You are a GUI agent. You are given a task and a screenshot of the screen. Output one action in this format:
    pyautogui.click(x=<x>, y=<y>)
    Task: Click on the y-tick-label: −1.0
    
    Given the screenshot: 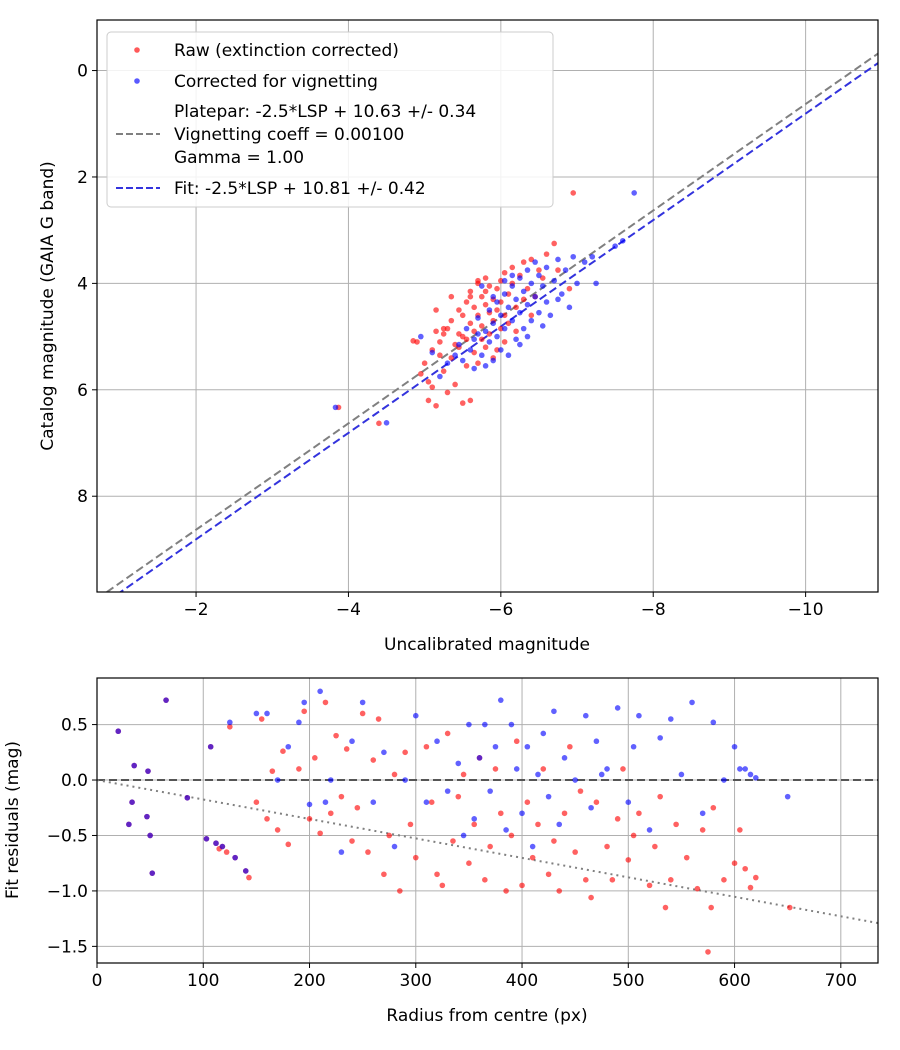 What is the action you would take?
    pyautogui.click(x=67, y=892)
    